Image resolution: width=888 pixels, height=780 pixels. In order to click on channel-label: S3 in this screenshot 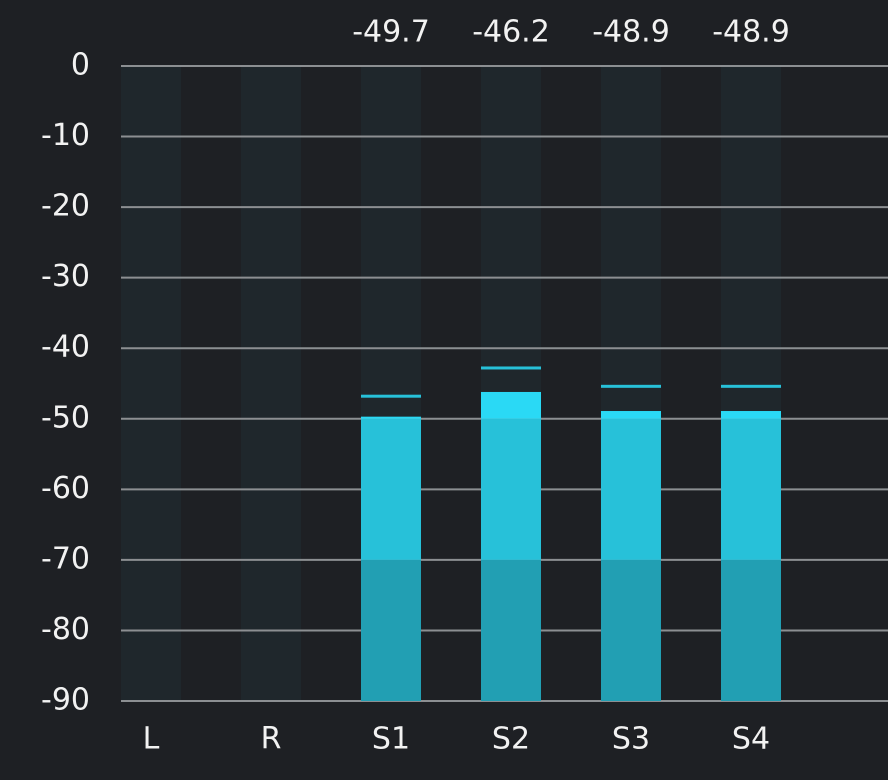, I will do `click(631, 739)`.